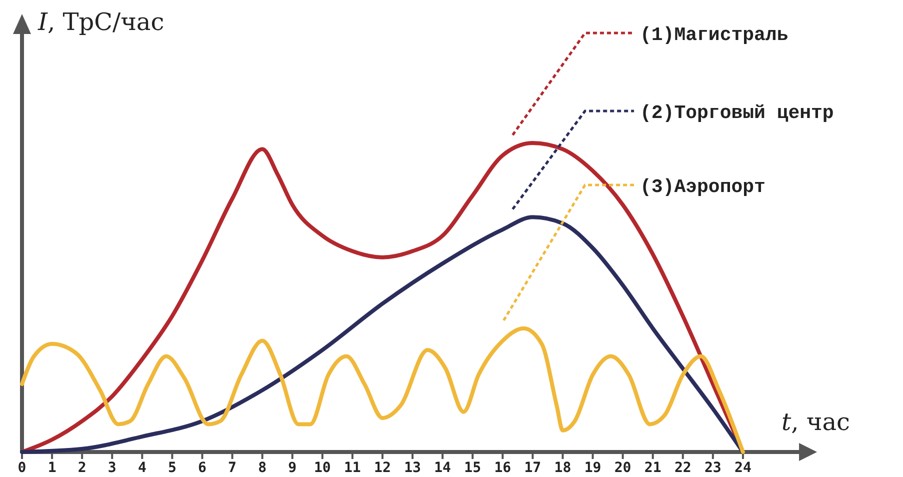 The width and height of the screenshot is (903, 477). What do you see at coordinates (743, 468) in the screenshot?
I see `x-tick-label: 24` at bounding box center [743, 468].